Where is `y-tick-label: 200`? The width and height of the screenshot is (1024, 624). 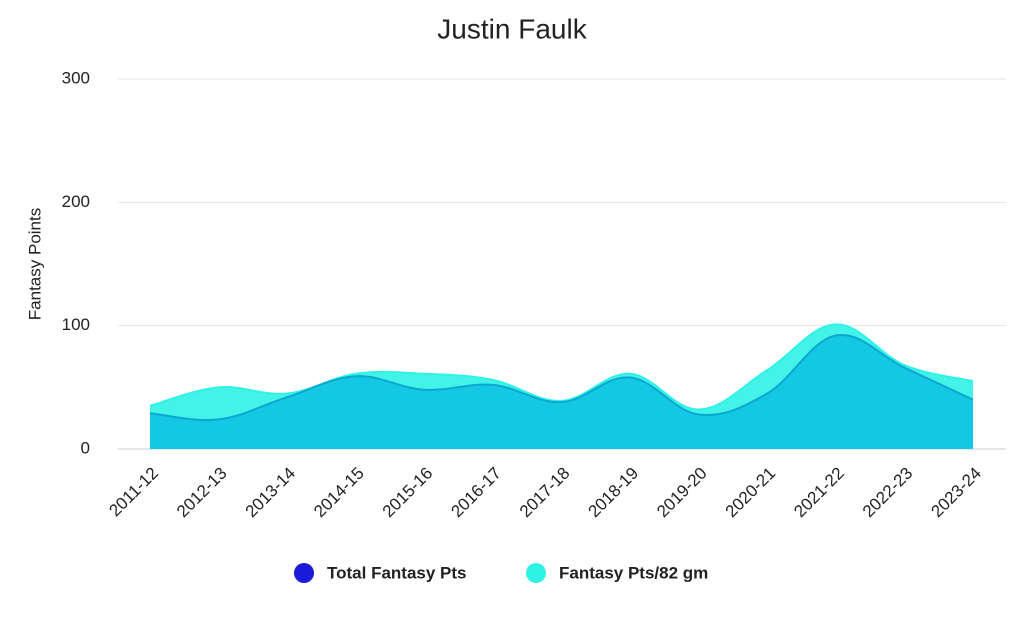
y-tick-label: 200 is located at coordinates (76, 201).